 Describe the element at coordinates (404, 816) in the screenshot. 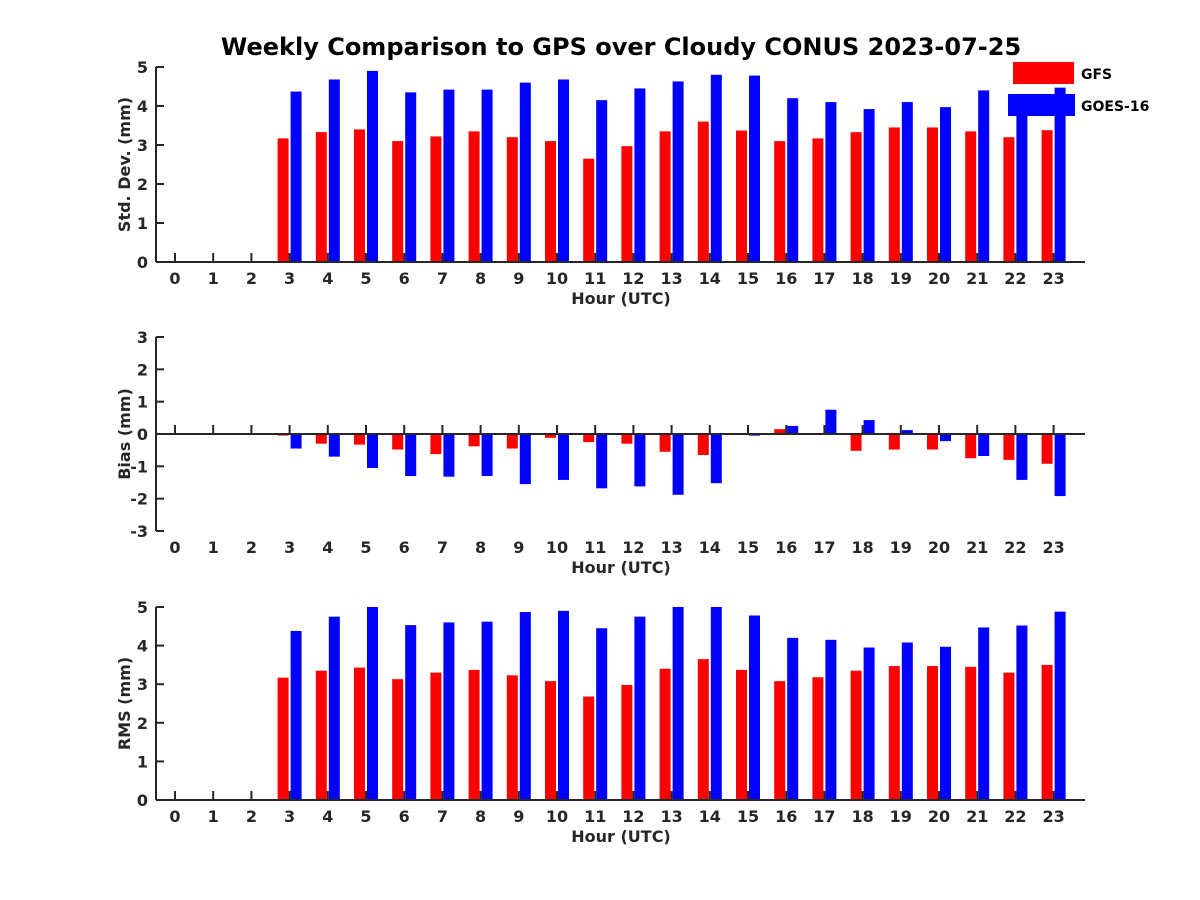

I see `x-tick-label: 6` at that location.